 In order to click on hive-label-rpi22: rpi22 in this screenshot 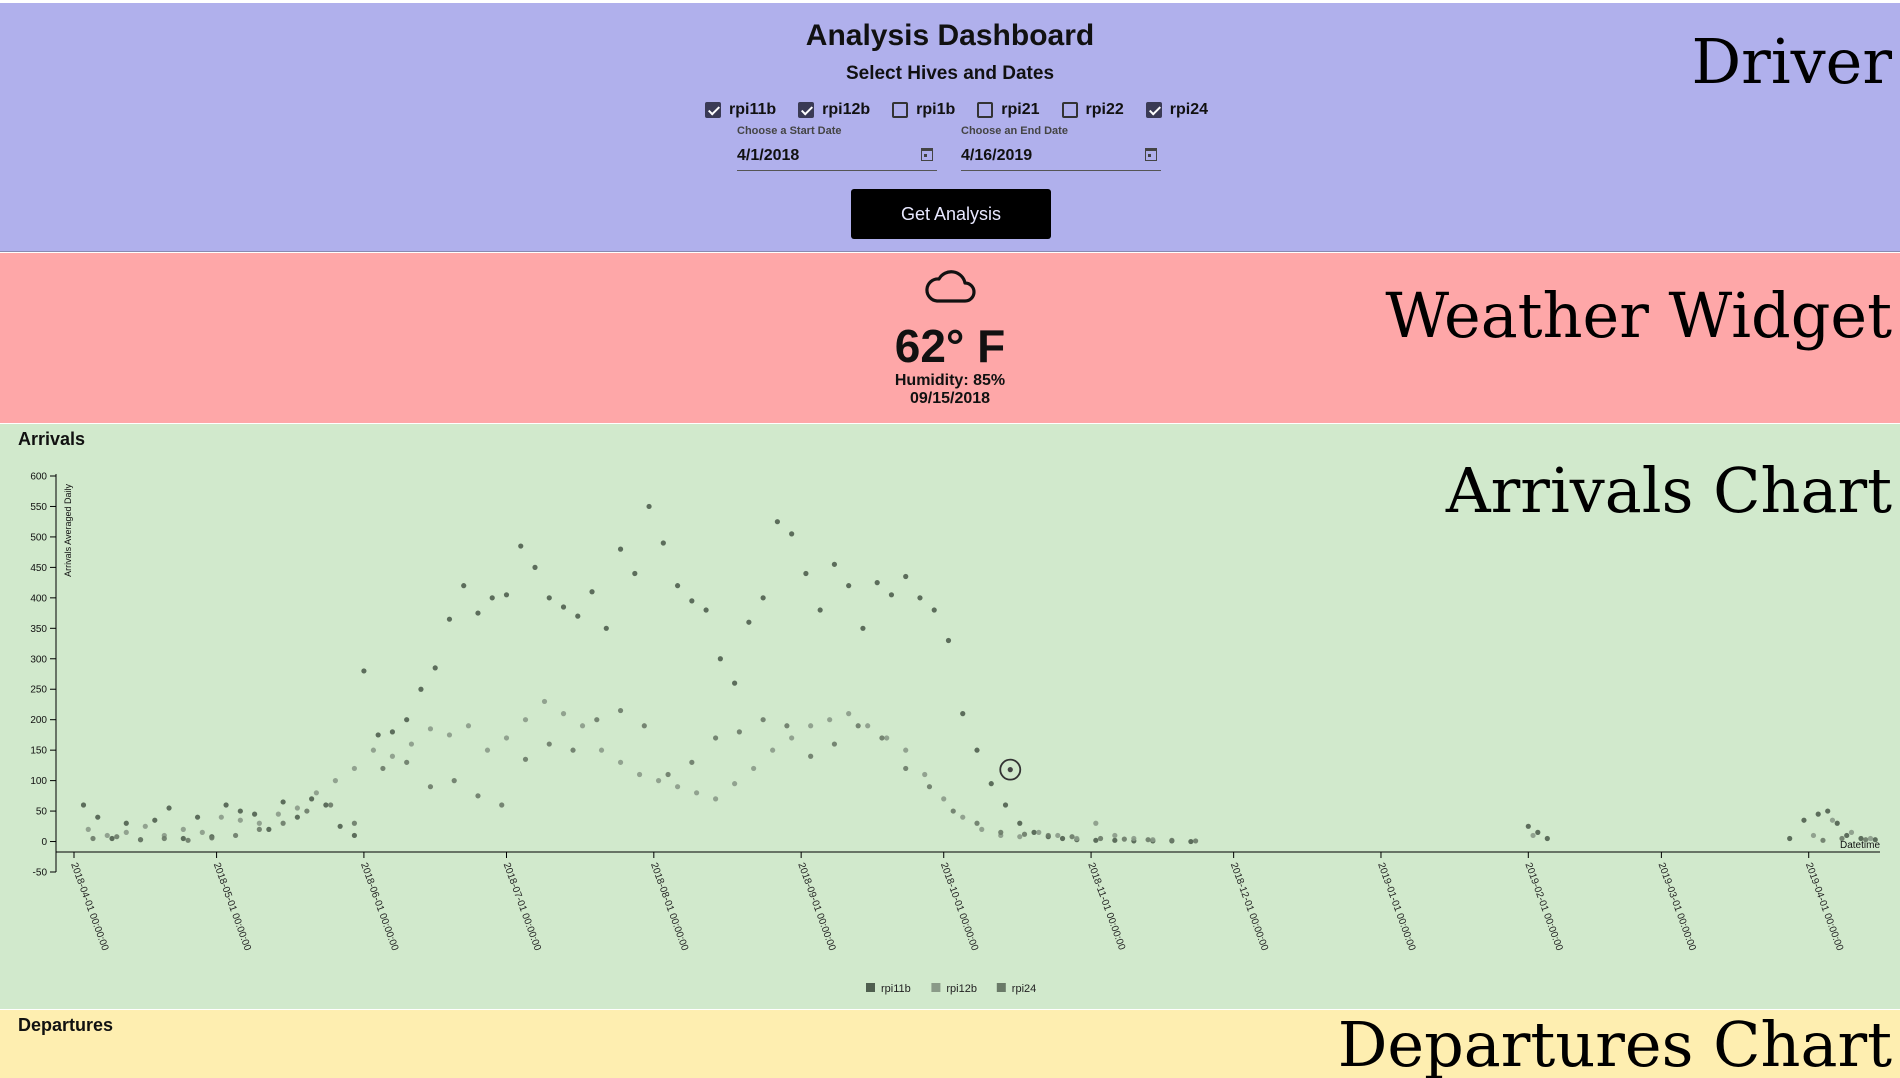, I will do `click(1104, 109)`.